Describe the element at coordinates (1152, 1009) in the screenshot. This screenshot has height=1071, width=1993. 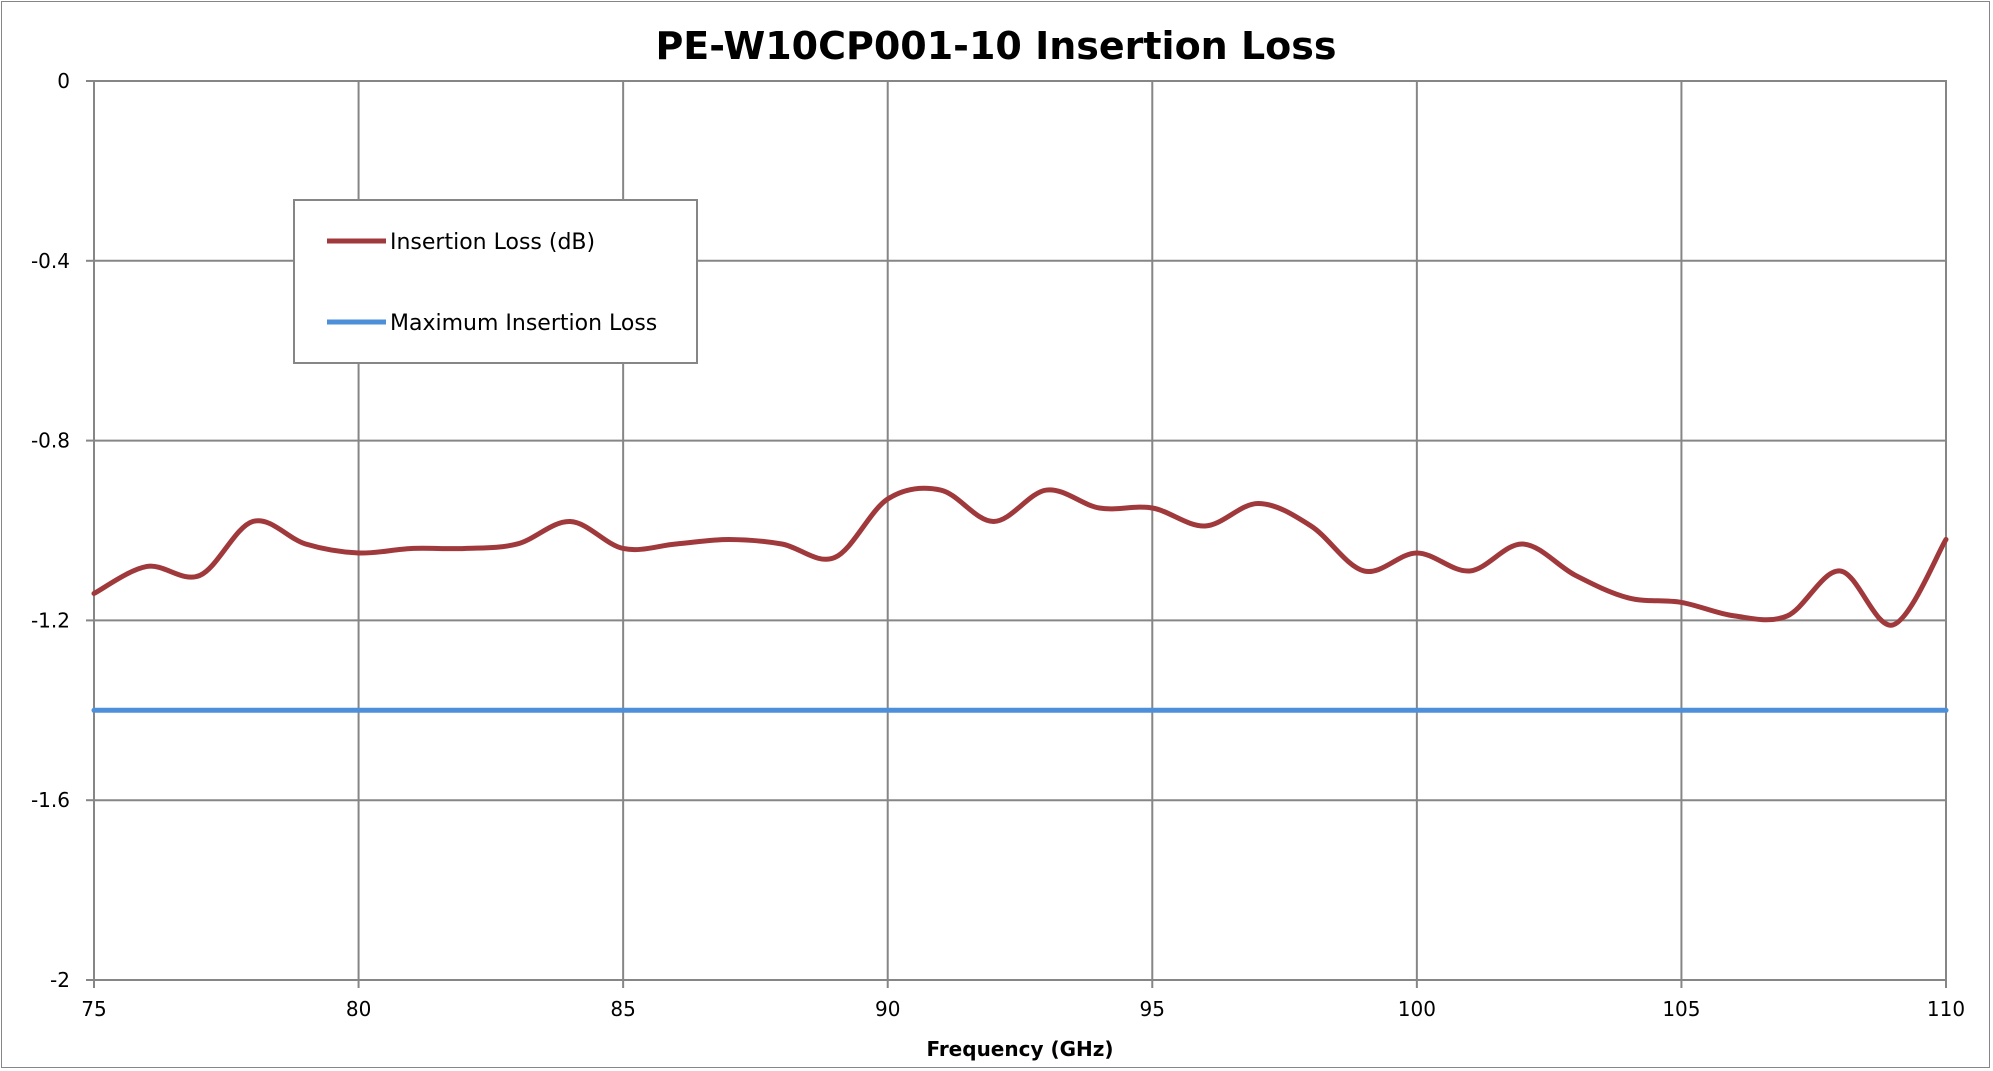
I see `x-tick-label: 95` at that location.